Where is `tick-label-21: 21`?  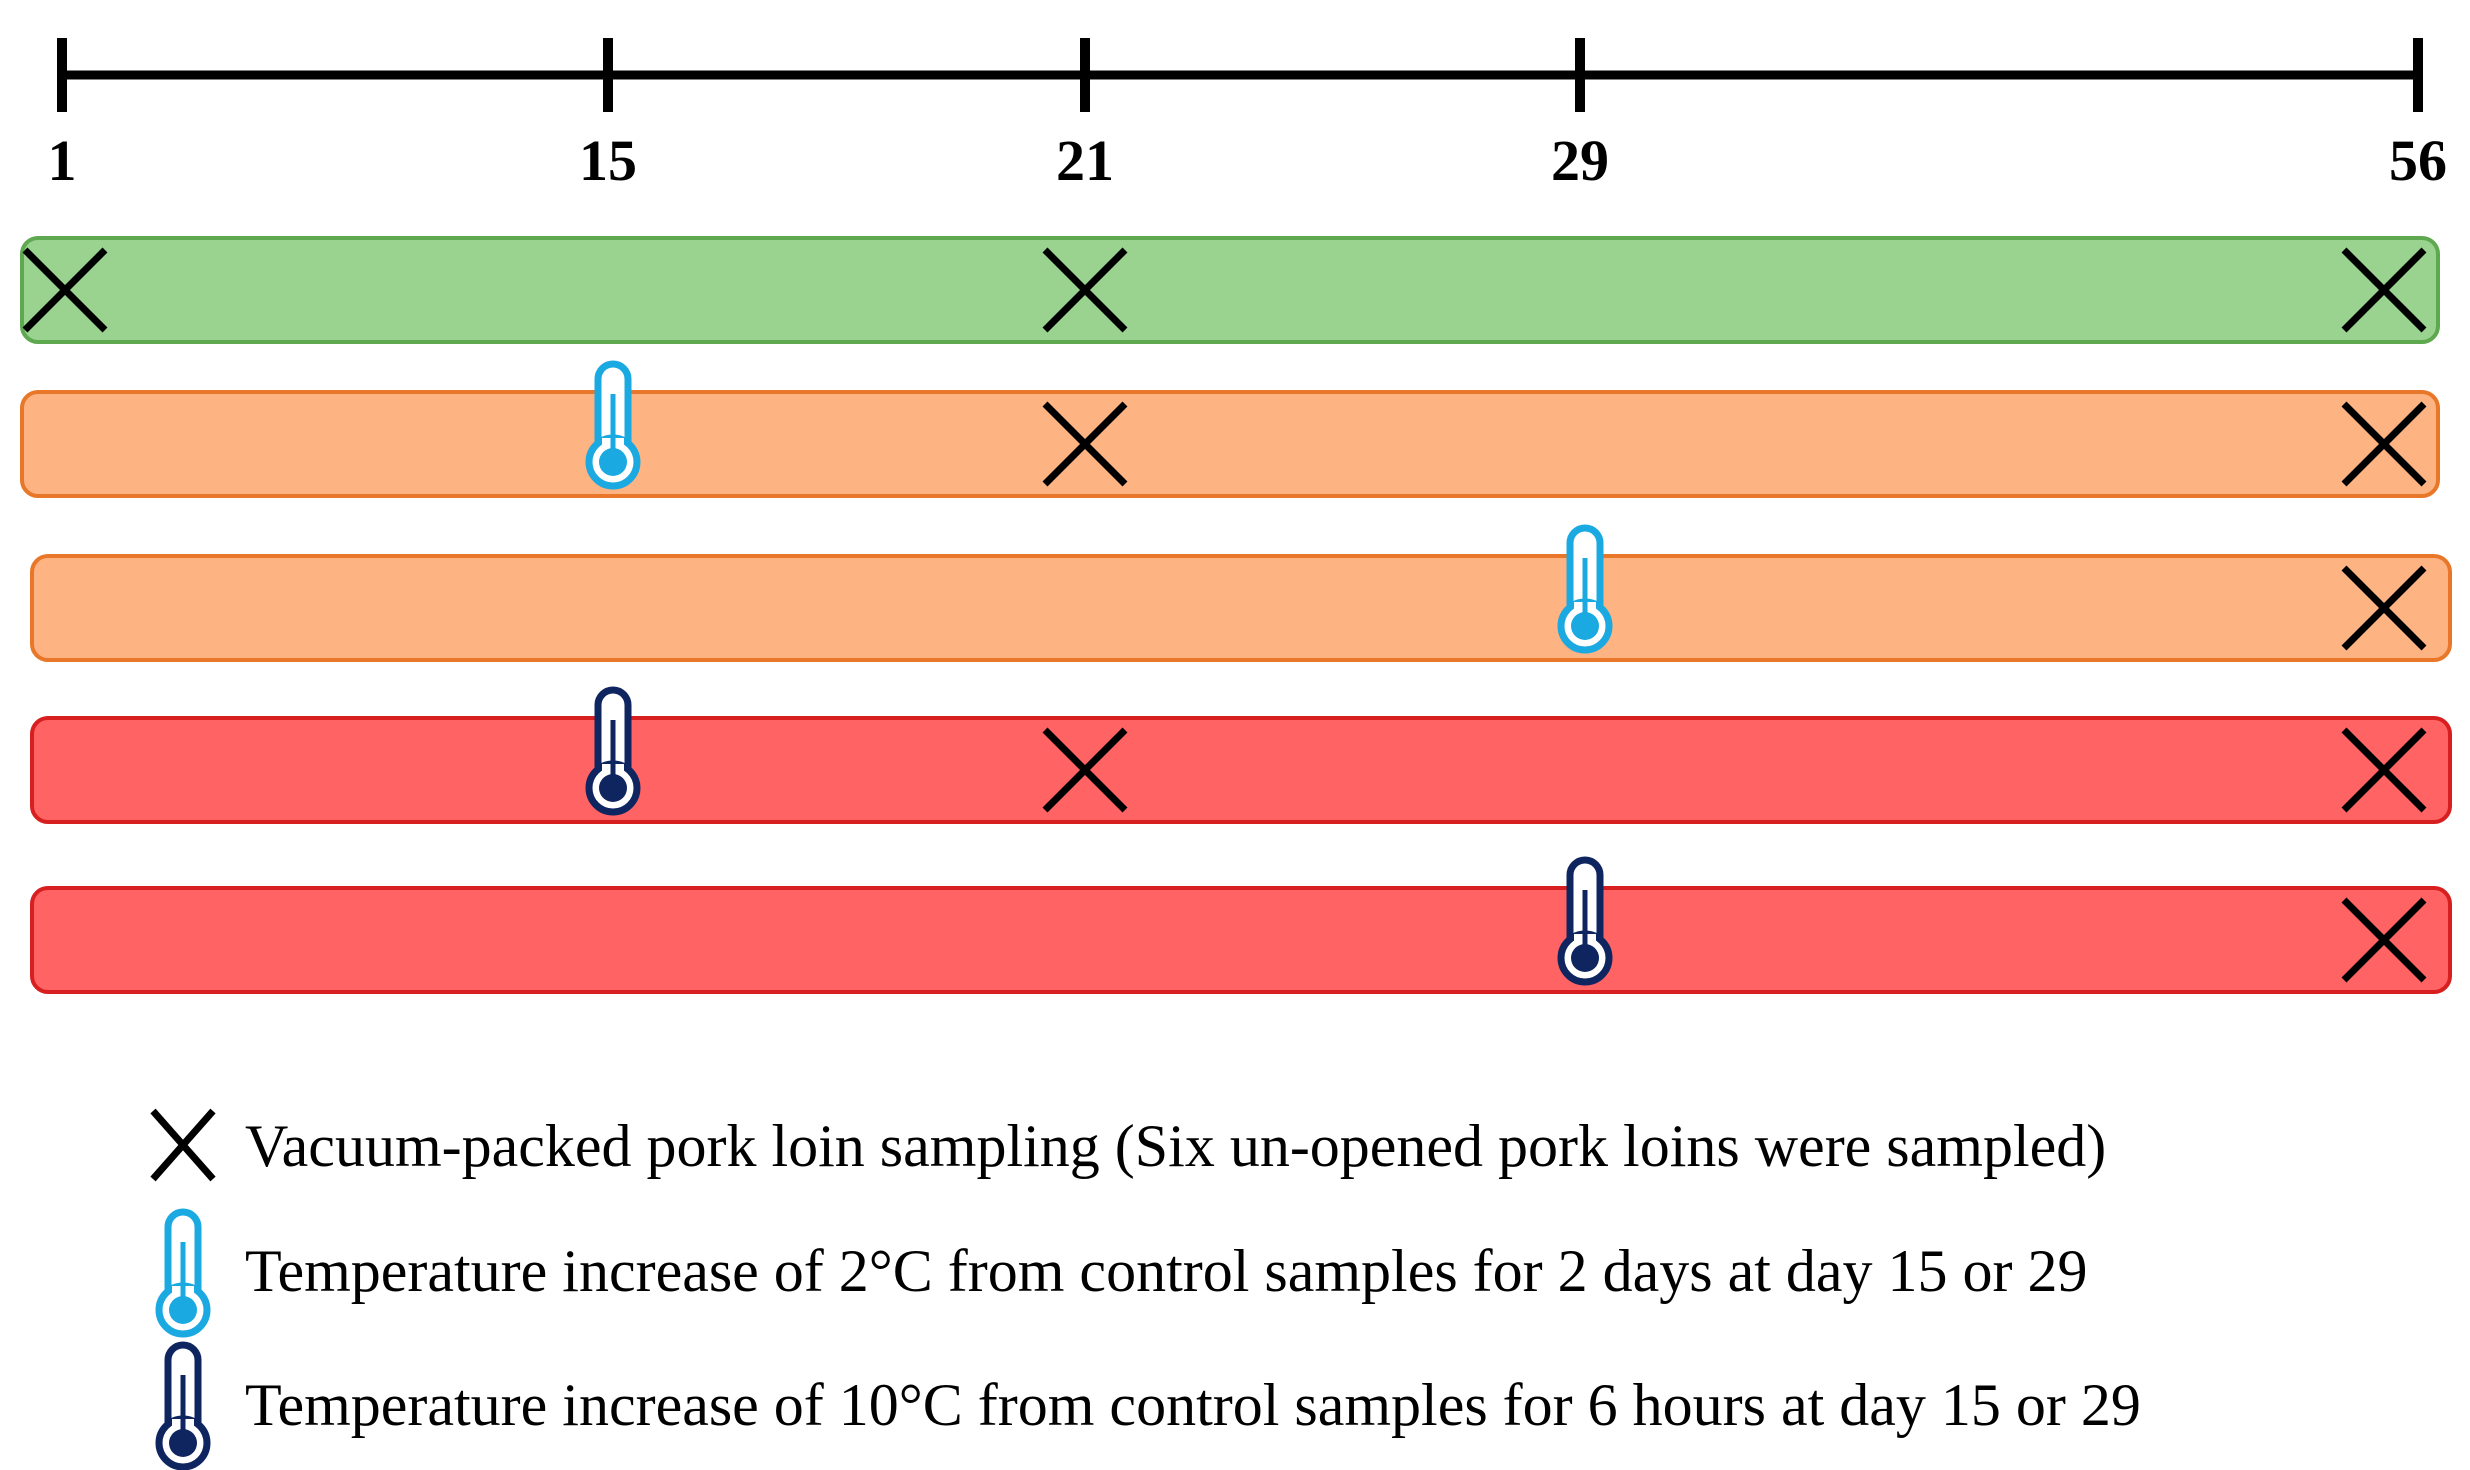
tick-label-21: 21 is located at coordinates (1085, 160).